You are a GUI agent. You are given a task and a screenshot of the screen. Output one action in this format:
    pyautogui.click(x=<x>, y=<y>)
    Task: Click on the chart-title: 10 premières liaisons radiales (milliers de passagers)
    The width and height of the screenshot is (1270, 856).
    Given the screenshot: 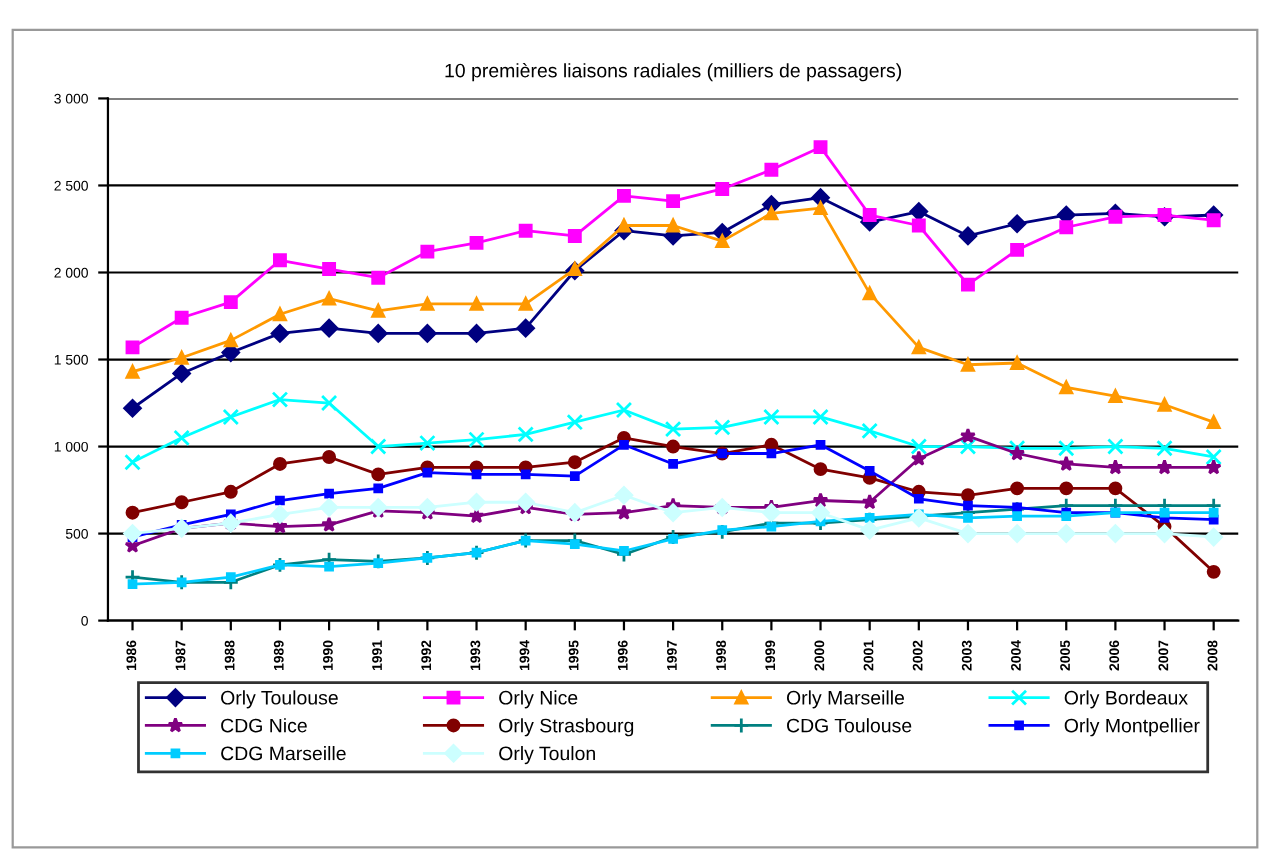 What is the action you would take?
    pyautogui.click(x=673, y=72)
    